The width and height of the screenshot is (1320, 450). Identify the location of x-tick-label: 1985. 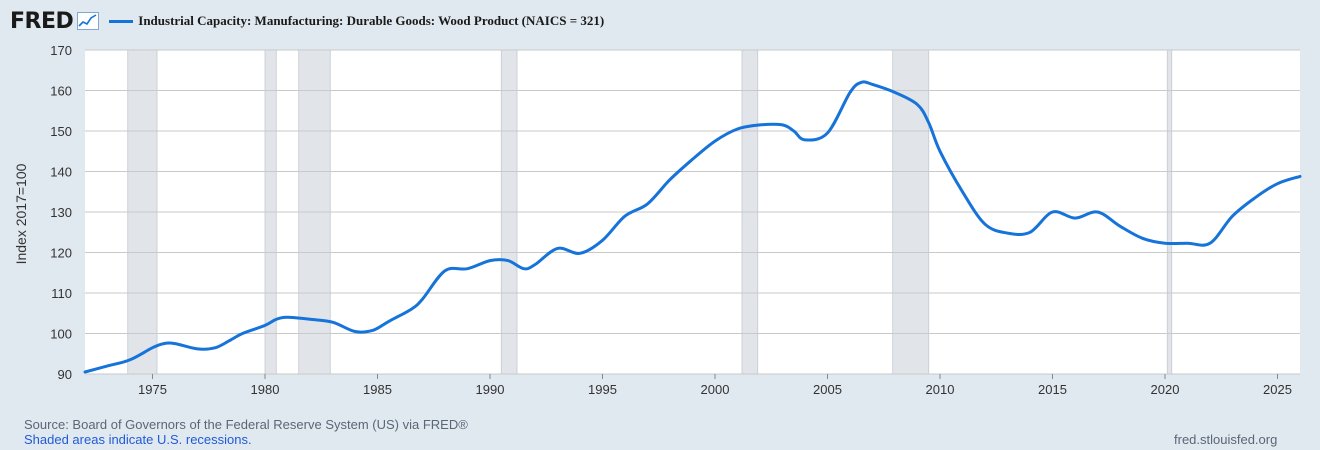
(377, 389).